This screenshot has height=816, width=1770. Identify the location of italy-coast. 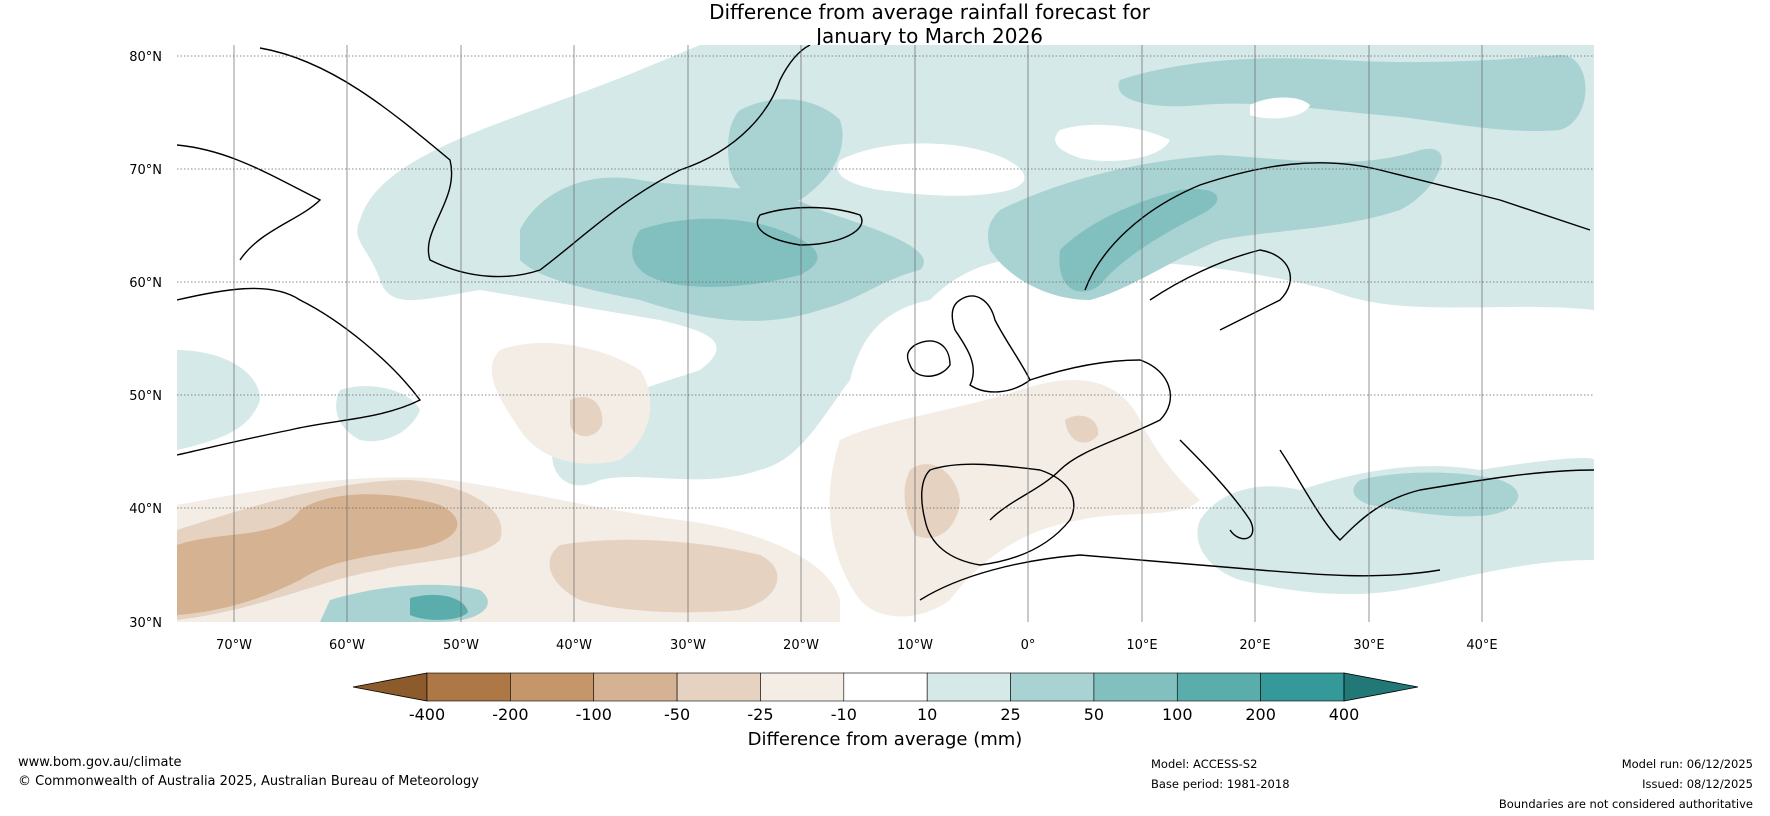
(1216, 489).